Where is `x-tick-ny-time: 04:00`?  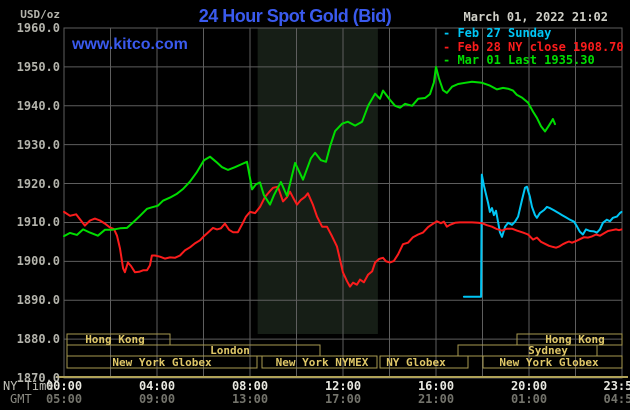 x-tick-ny-time: 04:00 is located at coordinates (157, 386).